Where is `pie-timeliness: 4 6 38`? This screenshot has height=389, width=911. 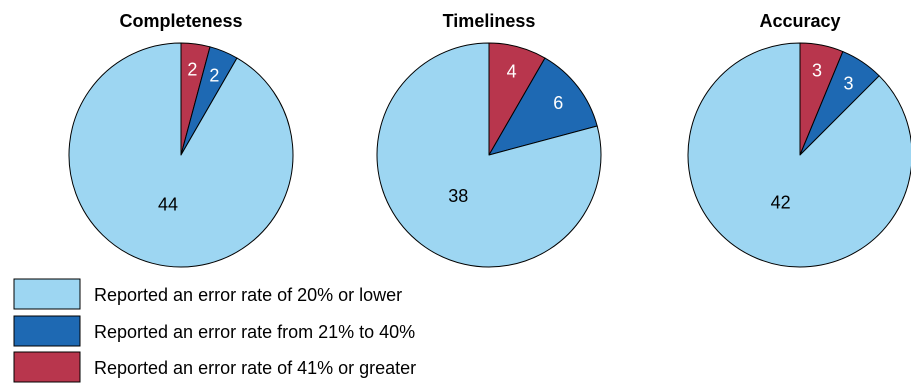
pie-timeliness: 4 6 38 is located at coordinates (489, 155).